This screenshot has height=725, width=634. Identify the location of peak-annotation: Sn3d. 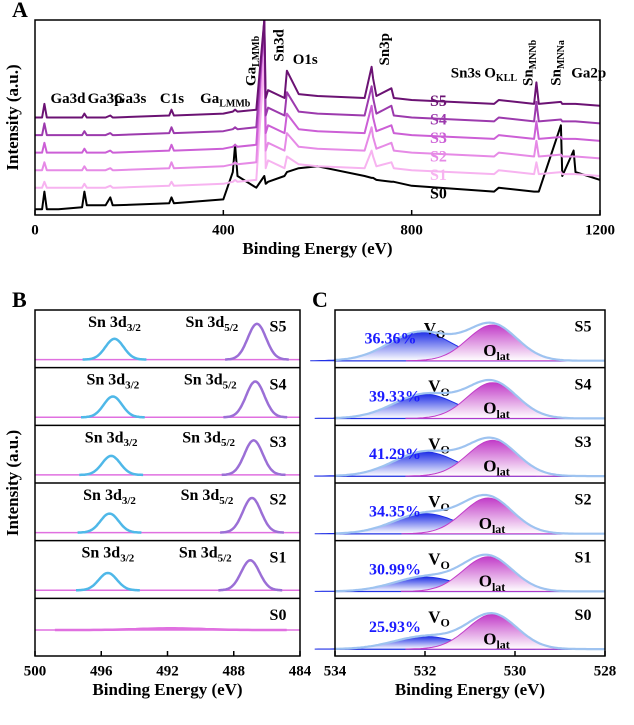
(280, 44).